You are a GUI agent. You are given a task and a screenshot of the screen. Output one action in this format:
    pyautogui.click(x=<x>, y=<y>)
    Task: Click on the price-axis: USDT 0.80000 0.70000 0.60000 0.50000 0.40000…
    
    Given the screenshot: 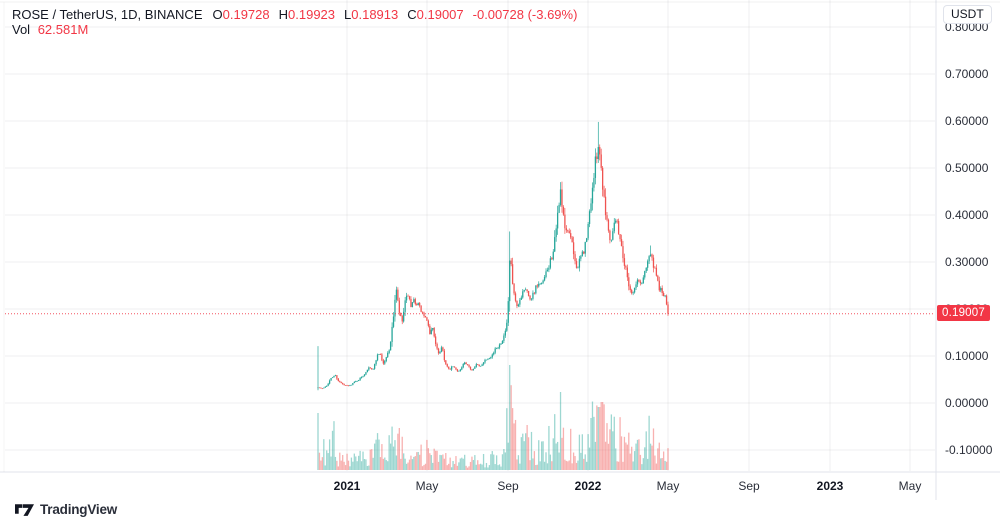 What is the action you would take?
    pyautogui.click(x=968, y=236)
    